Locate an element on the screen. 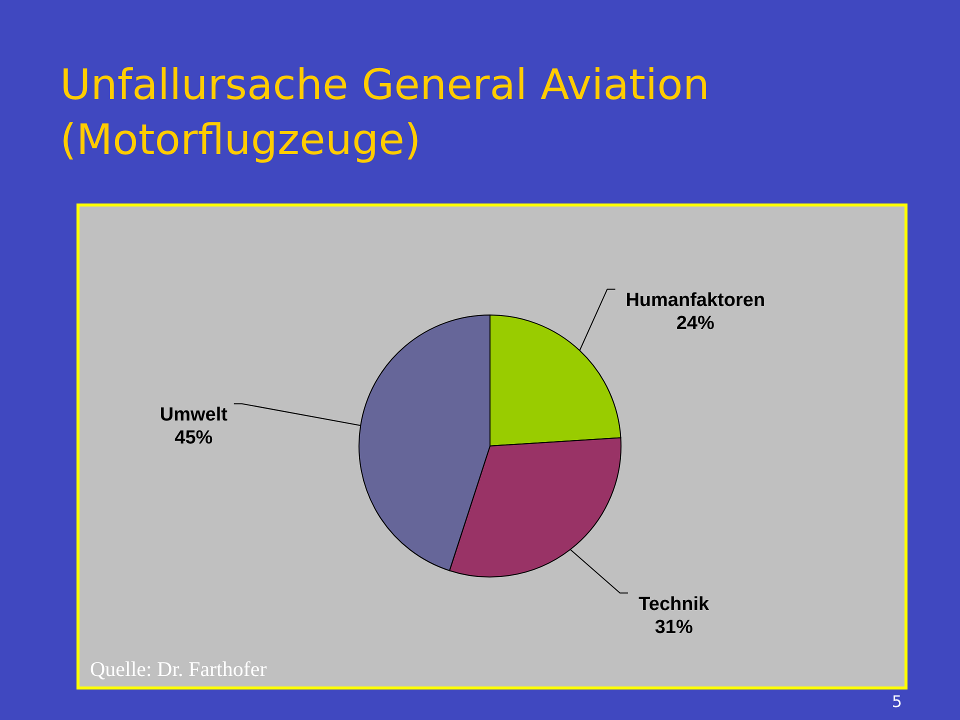 This screenshot has width=960, height=720. slice-label: Technik is located at coordinates (674, 605).